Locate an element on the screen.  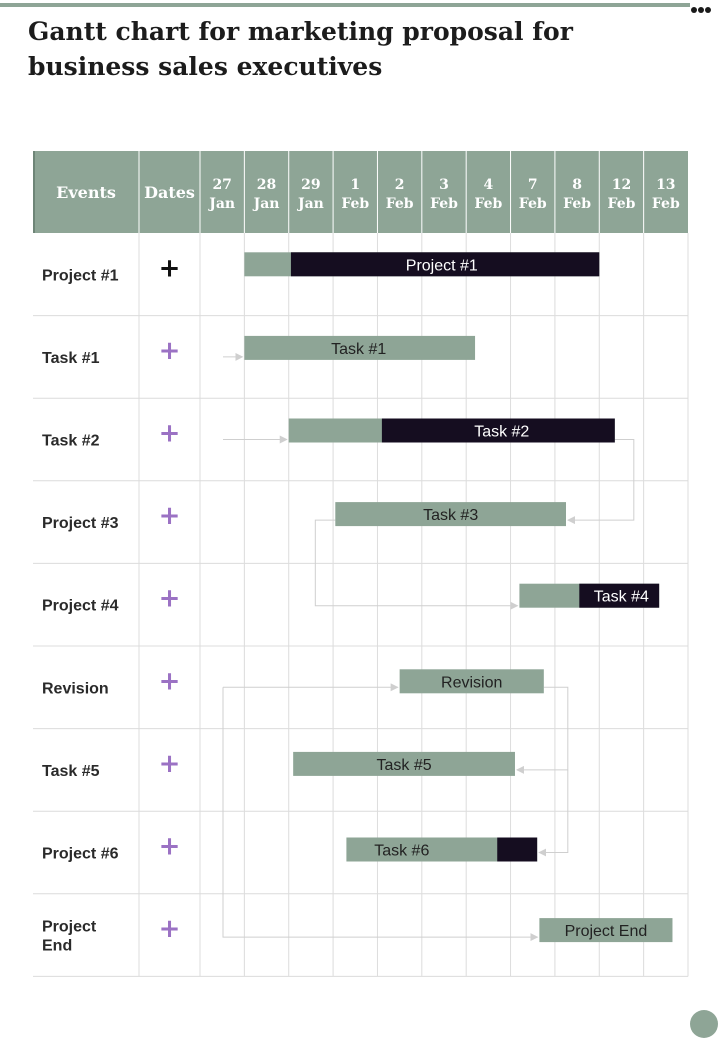
bar-label: Task #1 is located at coordinates (358, 349).